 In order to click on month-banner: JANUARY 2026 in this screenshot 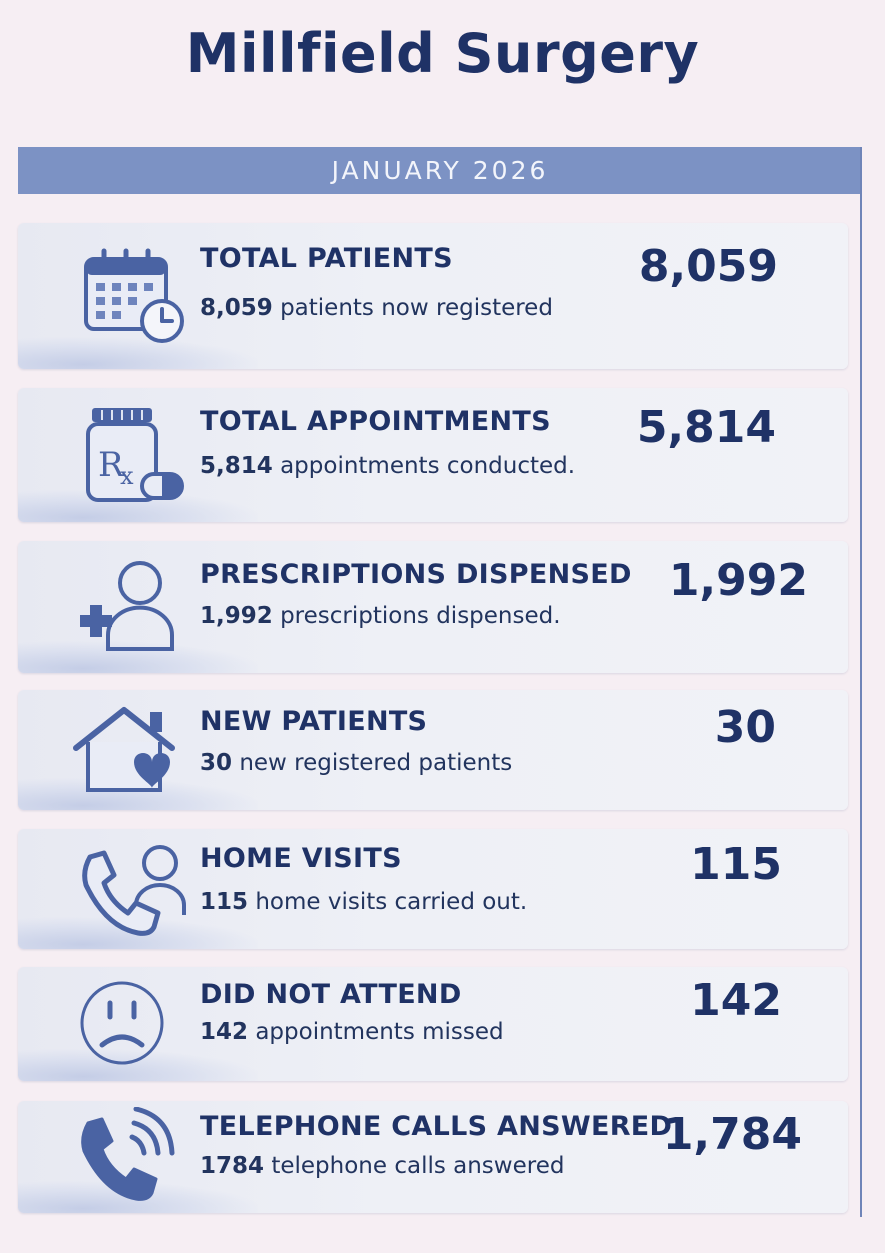, I will do `click(440, 170)`.